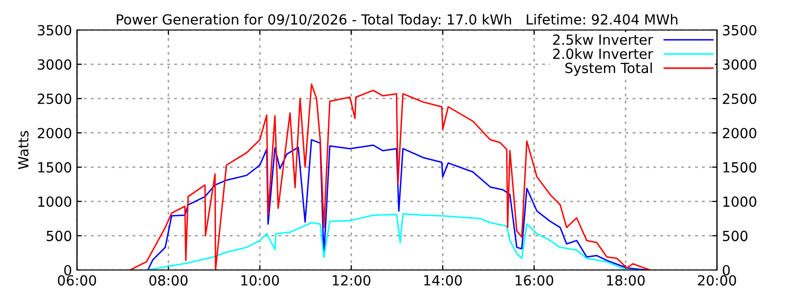  Describe the element at coordinates (168, 280) in the screenshot. I see `x-tick-label: 08:00` at that location.